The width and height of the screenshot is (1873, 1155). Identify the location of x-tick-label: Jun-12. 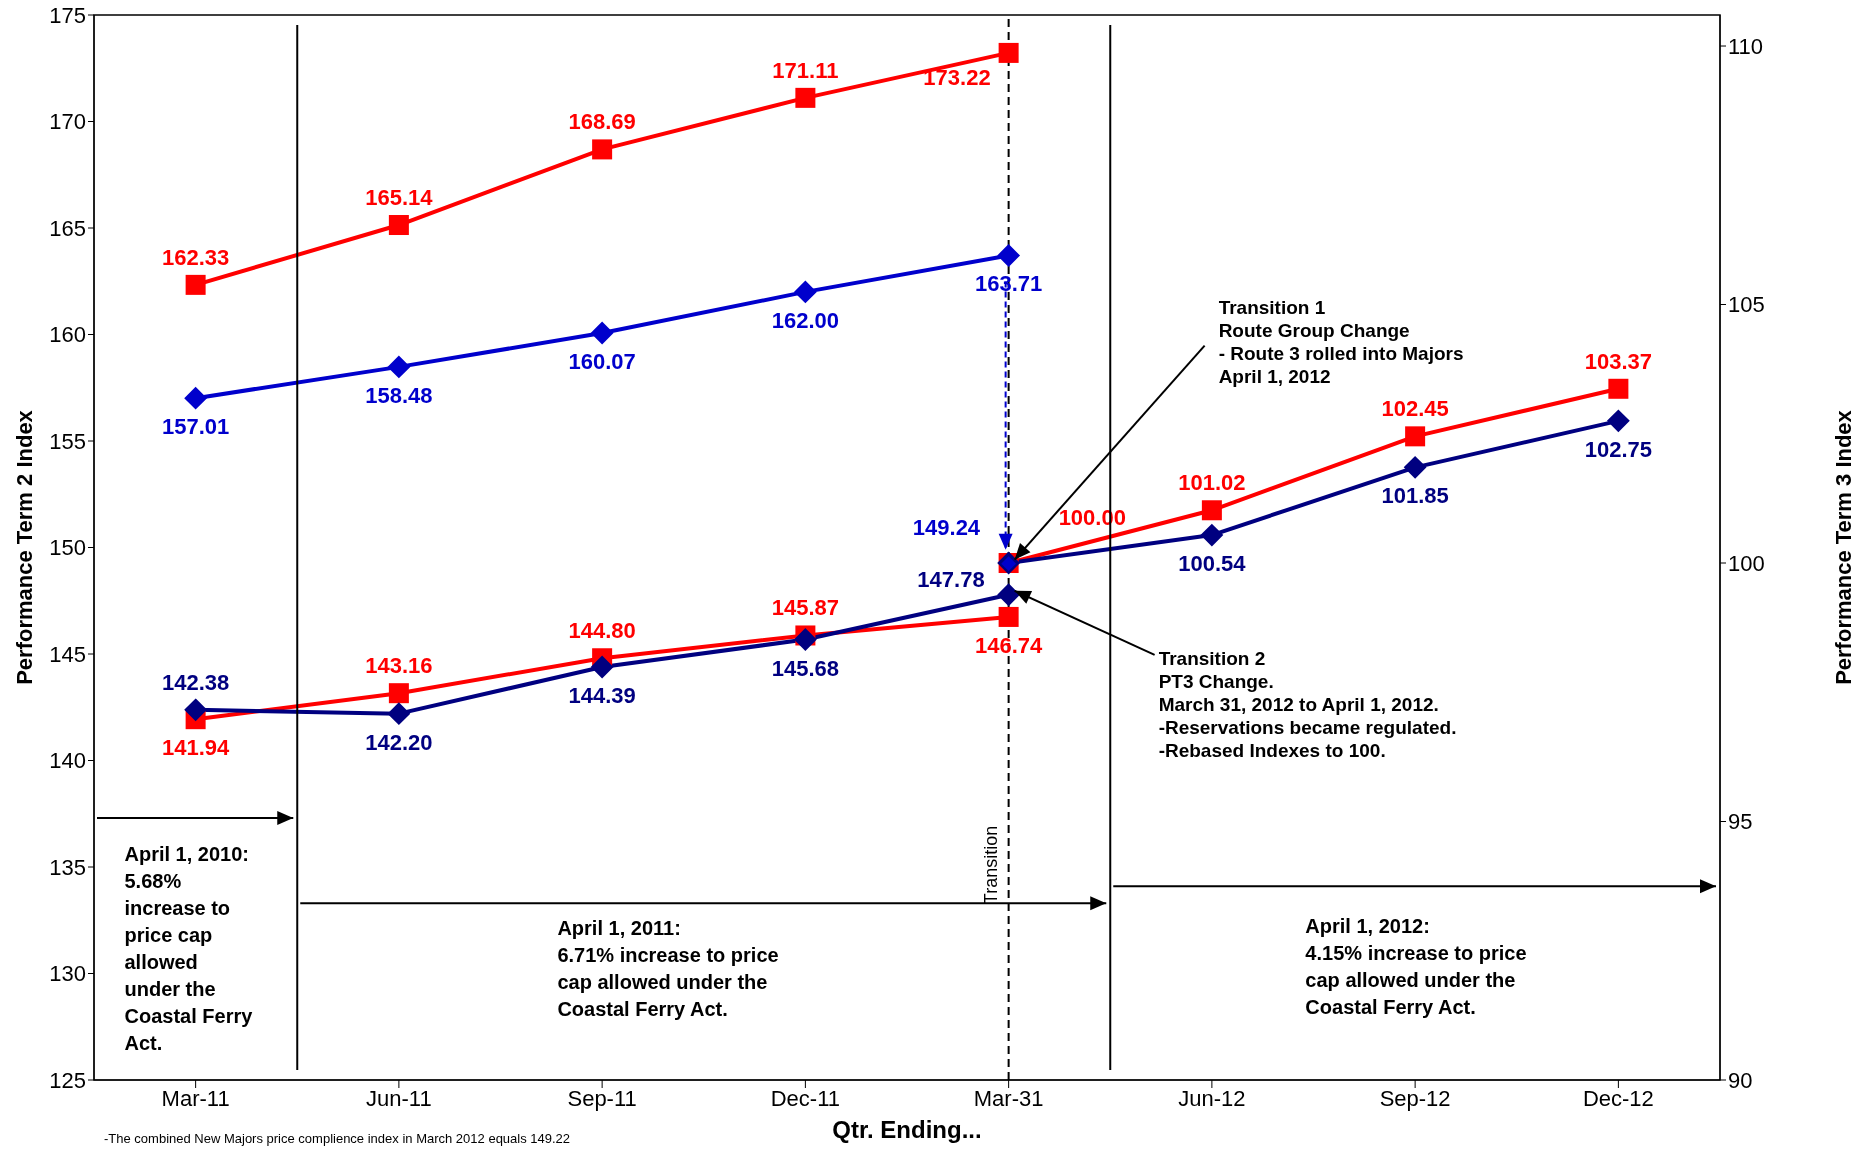
(1212, 1098).